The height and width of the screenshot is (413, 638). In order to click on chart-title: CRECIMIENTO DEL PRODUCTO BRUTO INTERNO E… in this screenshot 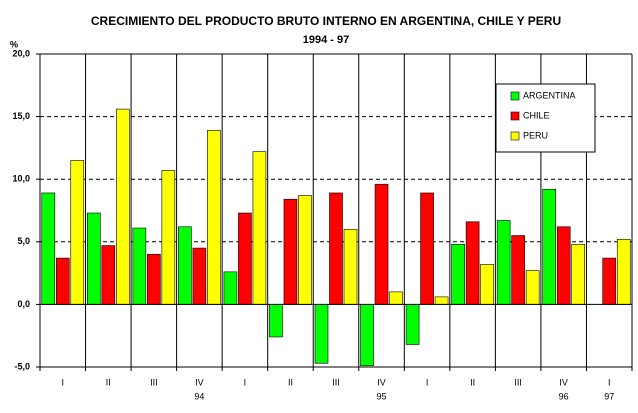, I will do `click(326, 21)`.